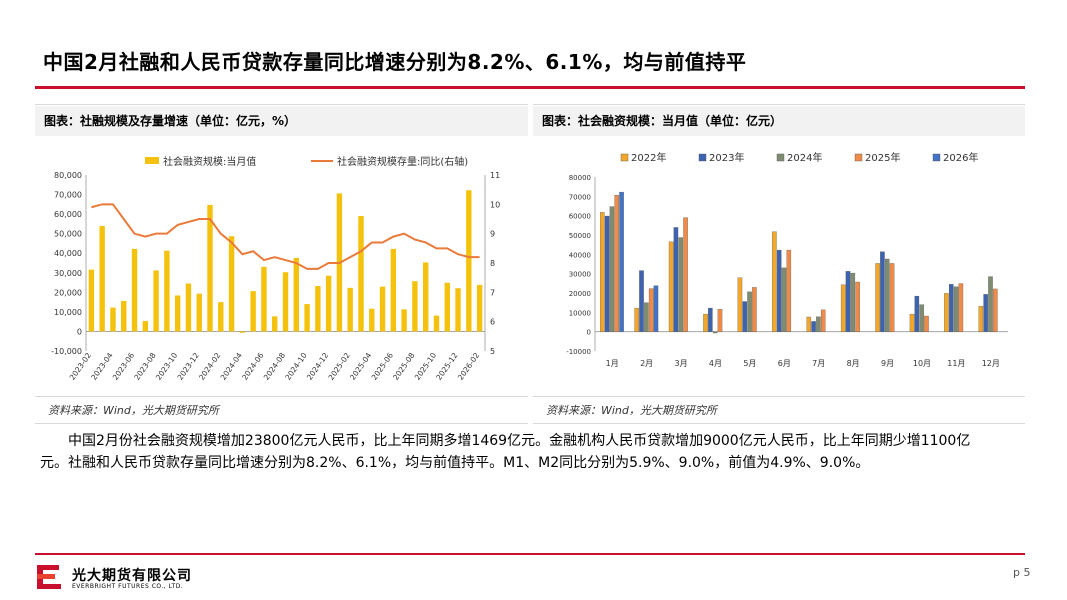 The image size is (1067, 600). What do you see at coordinates (887, 363) in the screenshot?
I see `x-tick-label: 9月` at bounding box center [887, 363].